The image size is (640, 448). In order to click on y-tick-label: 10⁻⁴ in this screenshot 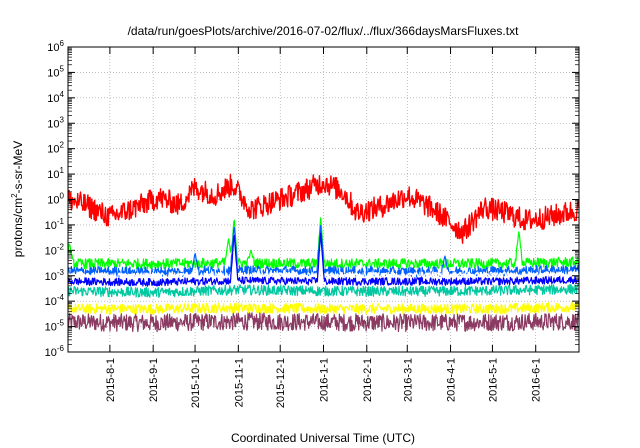, I will do `click(55, 300)`.